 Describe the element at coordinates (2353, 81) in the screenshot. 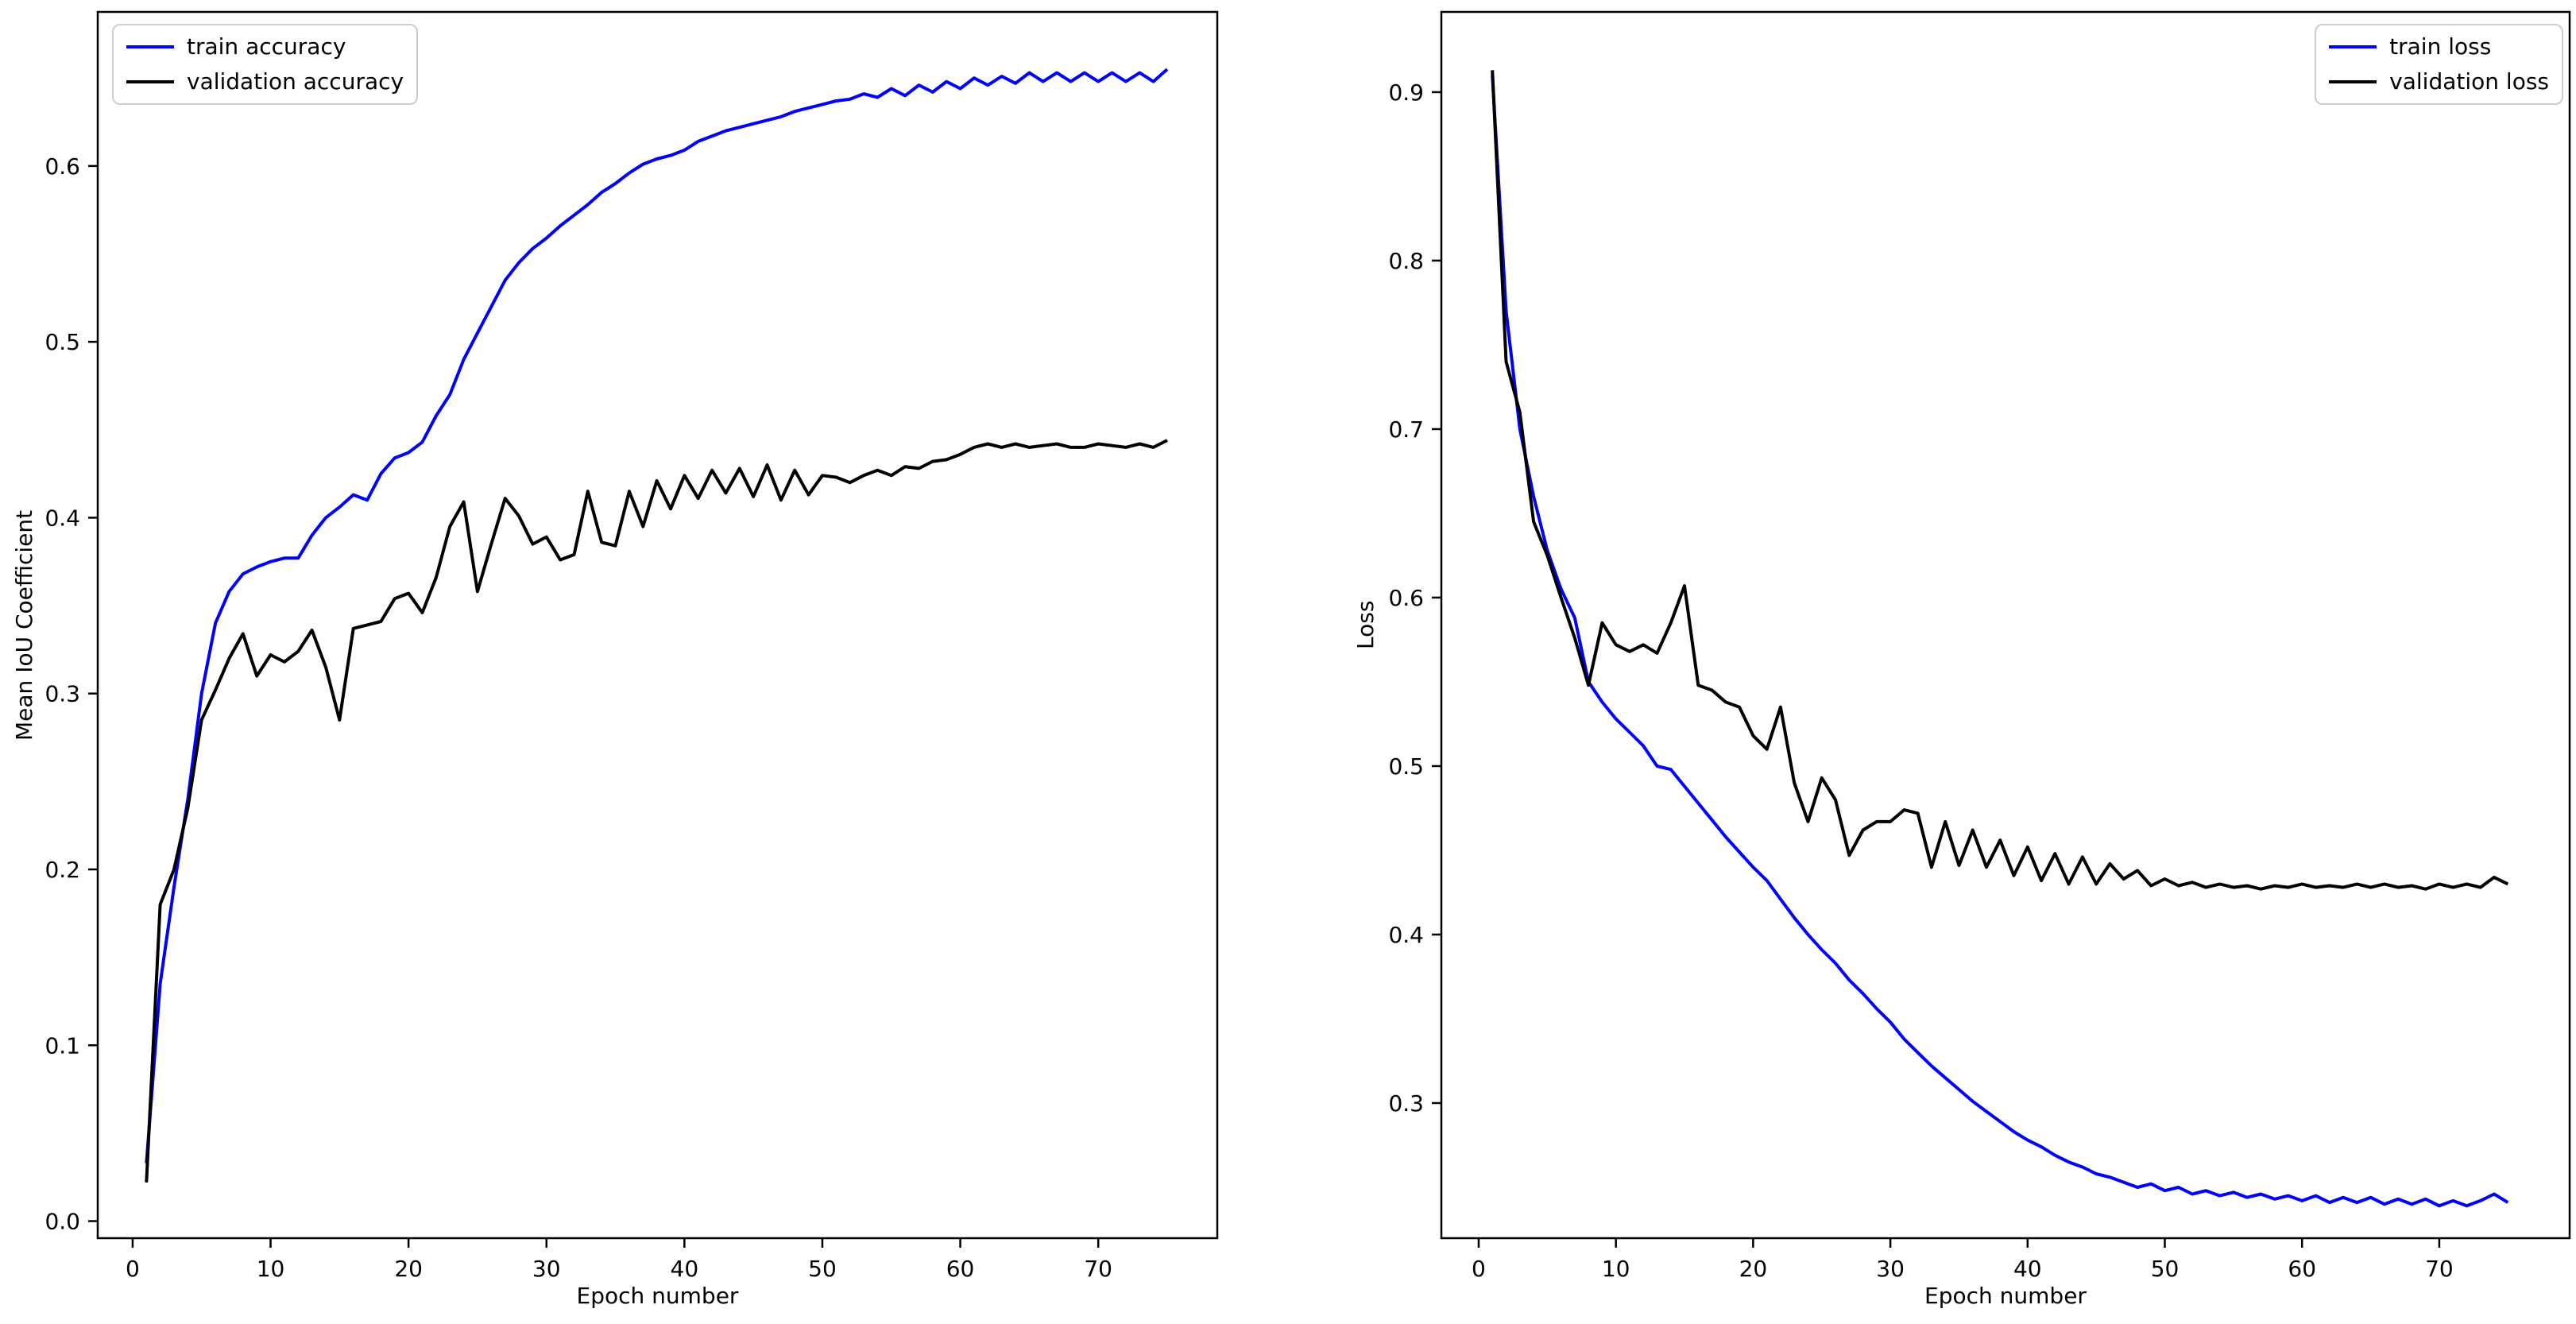

I see `validation-loss-line-sample` at that location.